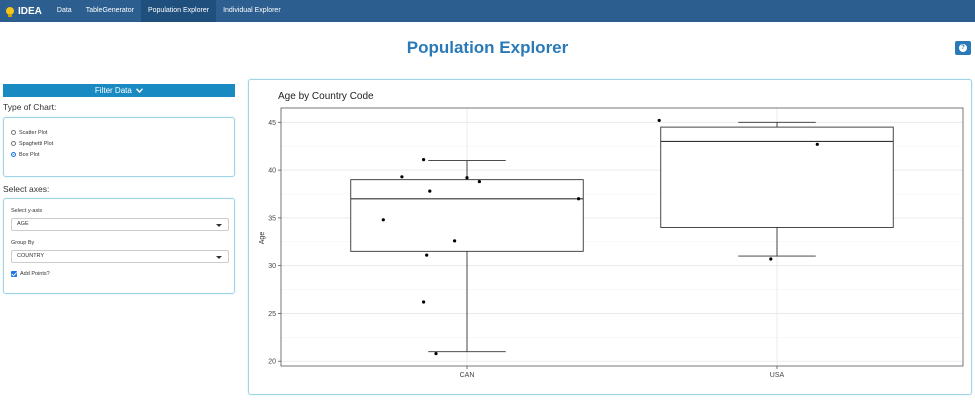 Image resolution: width=975 pixels, height=410 pixels. What do you see at coordinates (23, 224) in the screenshot?
I see `yaxis-value: AGE` at bounding box center [23, 224].